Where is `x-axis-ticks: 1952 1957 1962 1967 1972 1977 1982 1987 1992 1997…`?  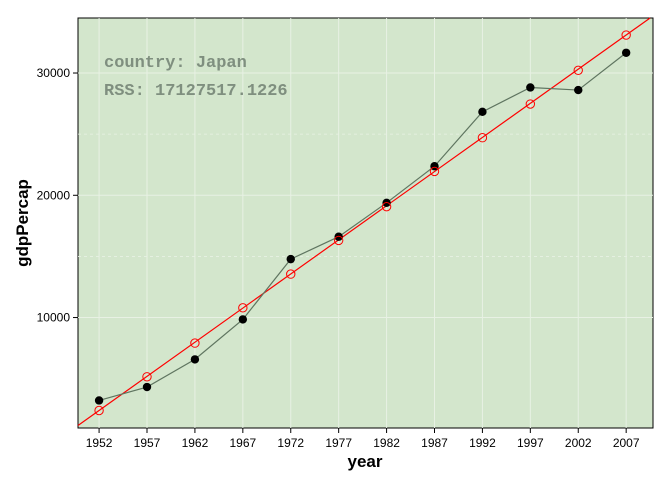
x-axis-ticks: 1952 1957 1962 1967 1972 1977 1982 1987 1992 1997… is located at coordinates (363, 439).